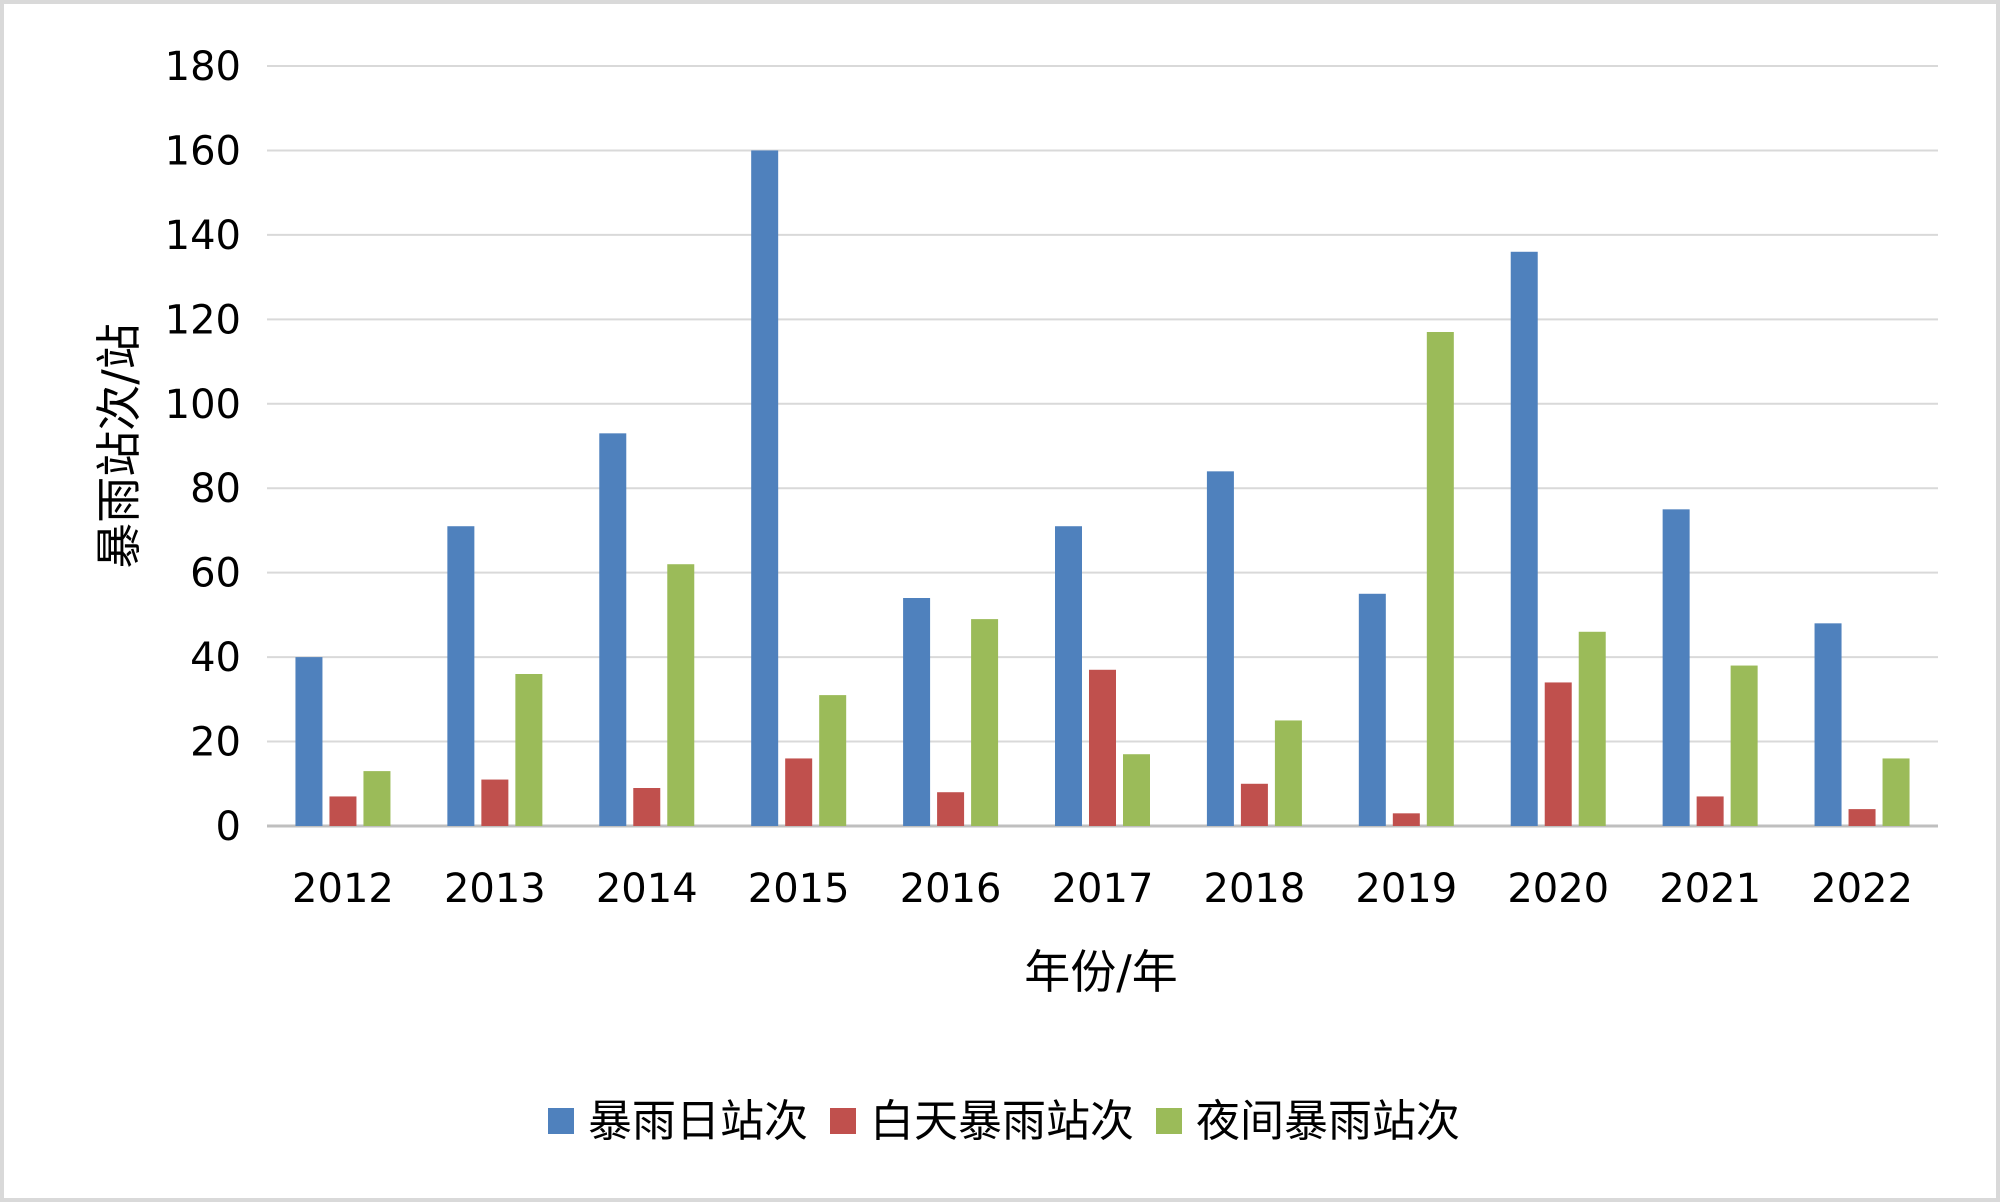  Describe the element at coordinates (215, 658) in the screenshot. I see `y-tick-label: 40` at that location.